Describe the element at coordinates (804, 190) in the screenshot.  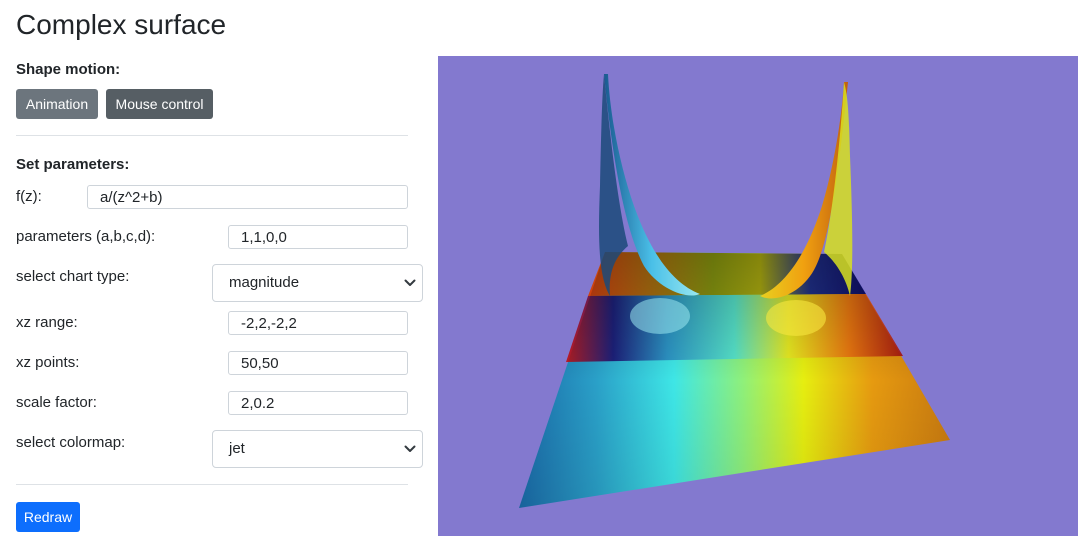
I see `surface-spike-right` at that location.